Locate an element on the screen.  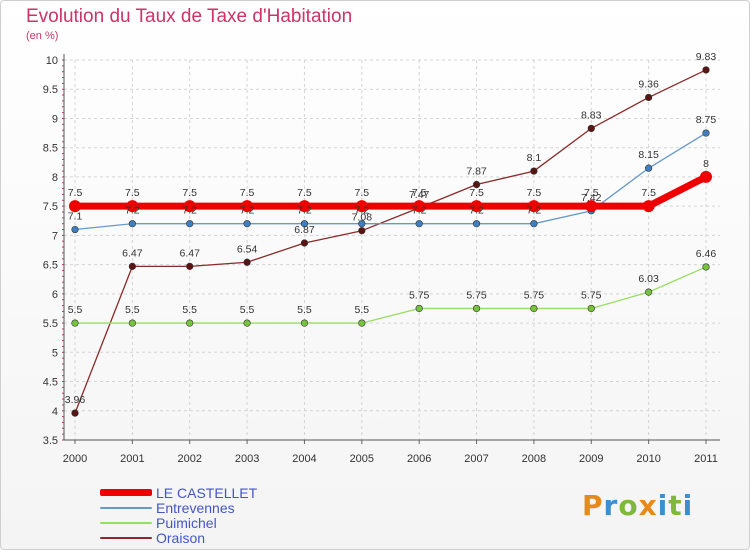
x-tick-label: 2005 is located at coordinates (362, 459).